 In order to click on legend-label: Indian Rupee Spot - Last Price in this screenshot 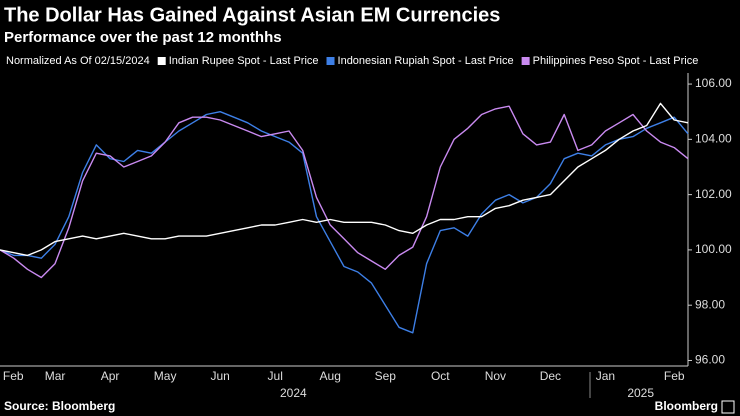, I will do `click(244, 61)`.